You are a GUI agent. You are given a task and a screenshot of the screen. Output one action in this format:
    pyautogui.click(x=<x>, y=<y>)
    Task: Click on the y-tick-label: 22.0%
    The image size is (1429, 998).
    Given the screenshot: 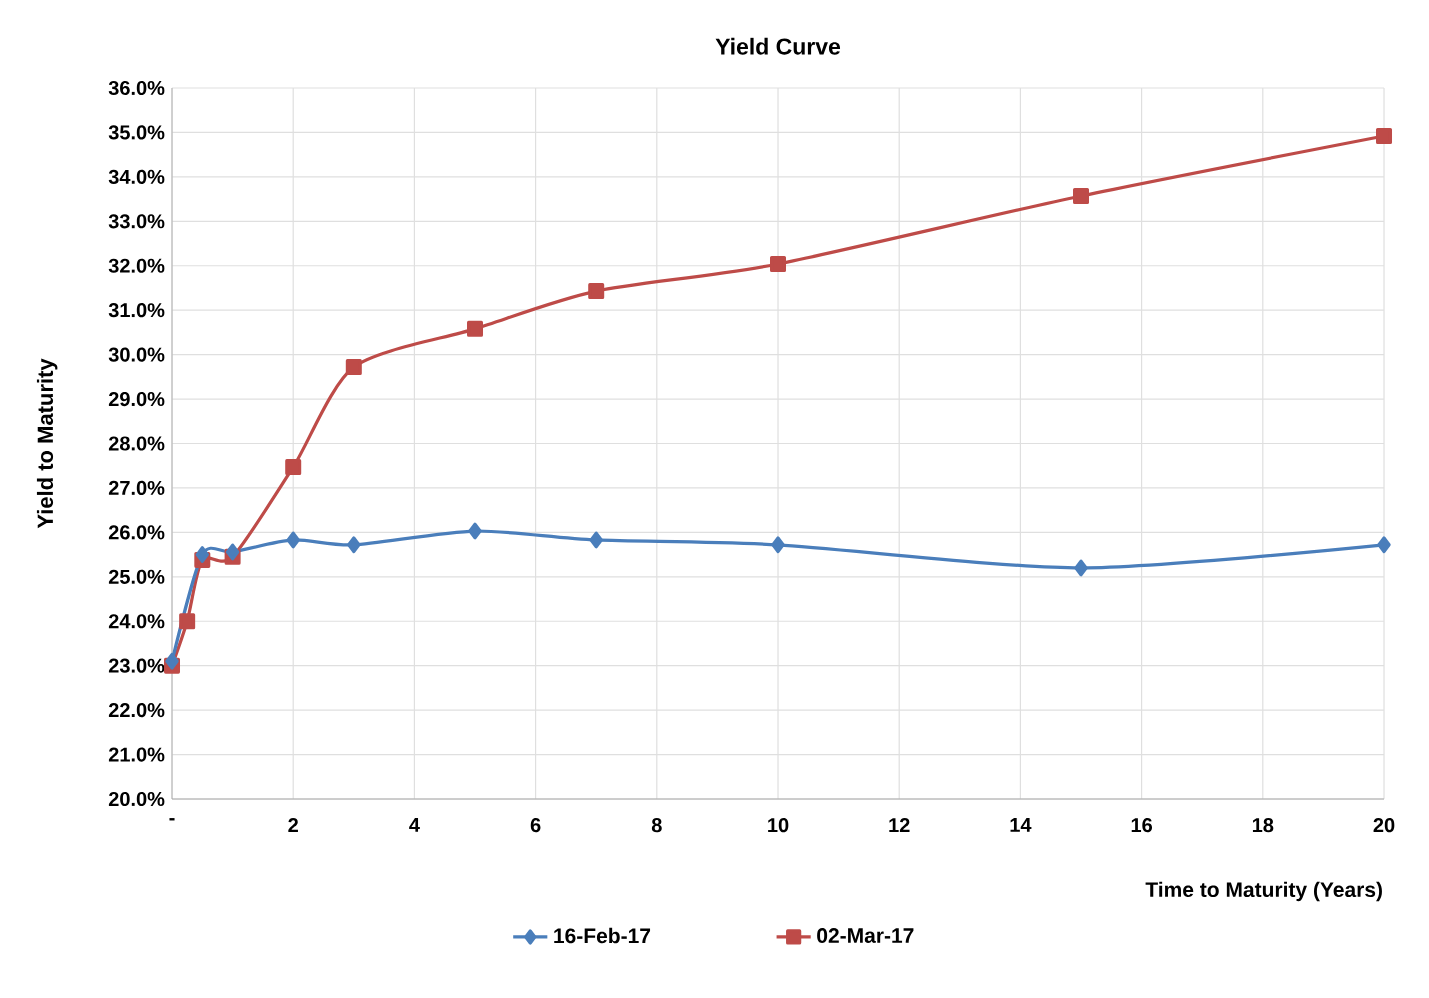 What is the action you would take?
    pyautogui.click(x=136, y=710)
    